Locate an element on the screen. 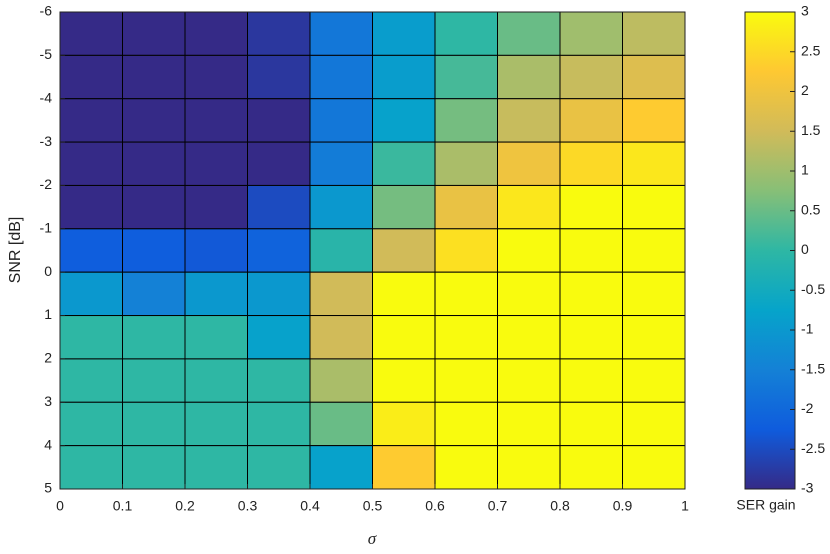 The image size is (830, 554). y-tick-label: -2 is located at coordinates (46, 184).